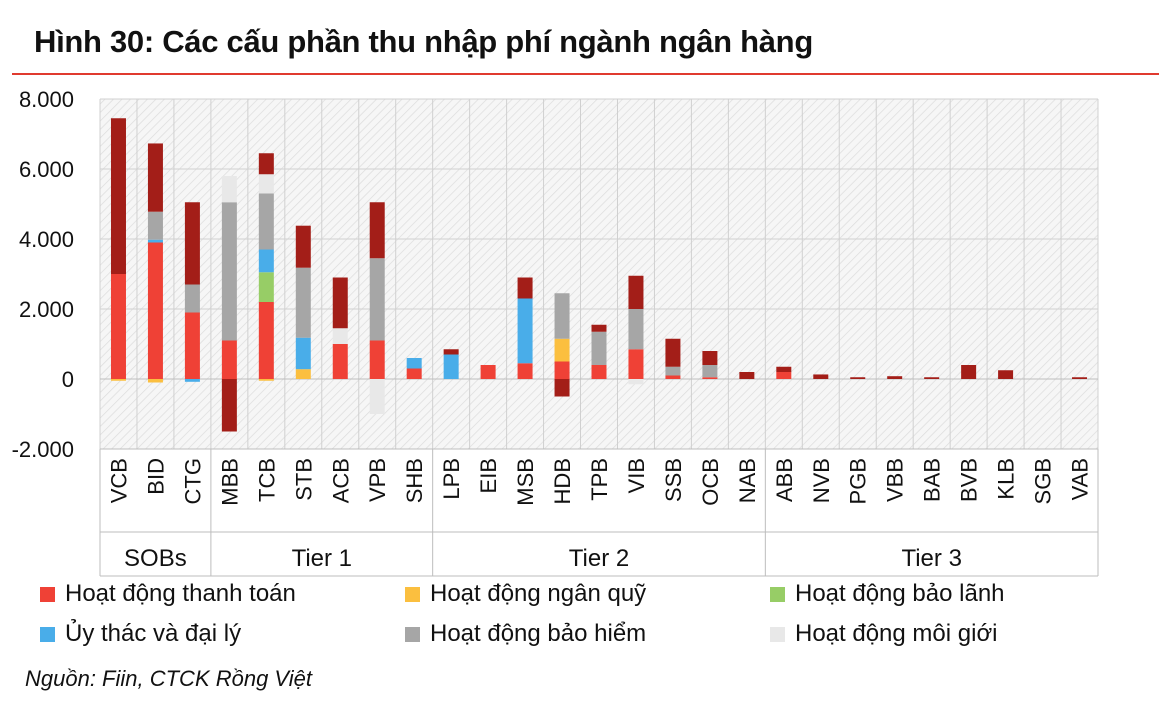 The width and height of the screenshot is (1172, 702). Describe the element at coordinates (155, 558) in the screenshot. I see `group-label: SOBs` at that location.